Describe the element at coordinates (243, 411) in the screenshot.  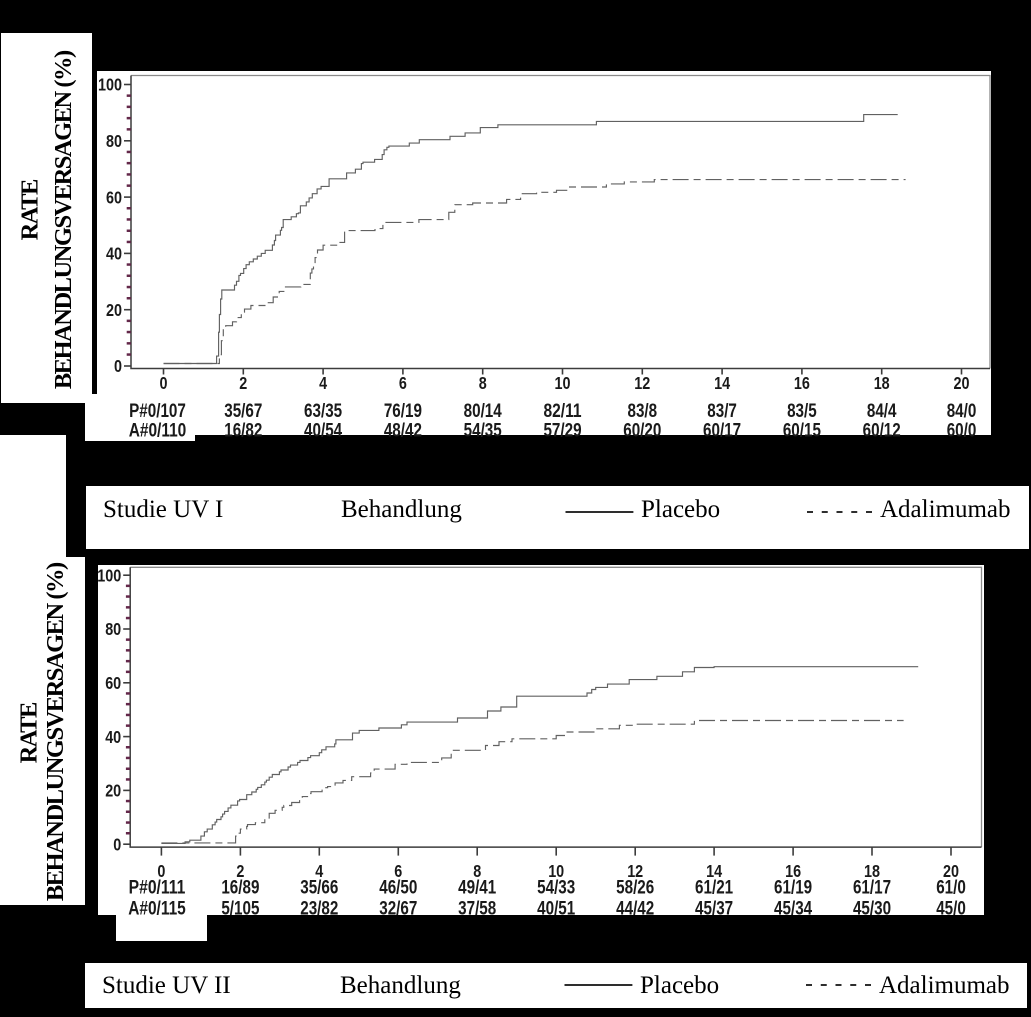
I see `svg-text: 35/67` at that location.